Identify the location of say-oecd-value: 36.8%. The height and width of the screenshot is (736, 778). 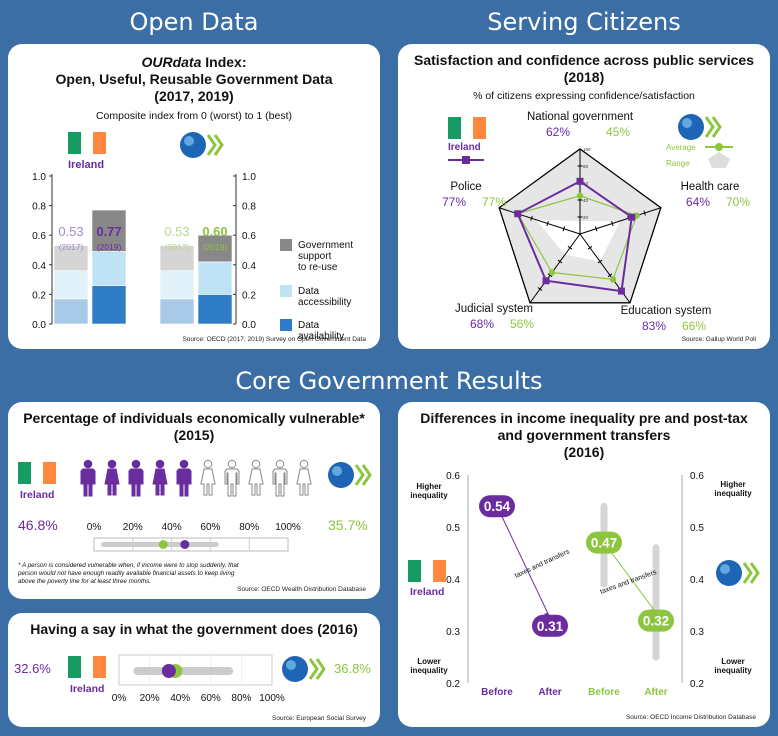
(352, 668).